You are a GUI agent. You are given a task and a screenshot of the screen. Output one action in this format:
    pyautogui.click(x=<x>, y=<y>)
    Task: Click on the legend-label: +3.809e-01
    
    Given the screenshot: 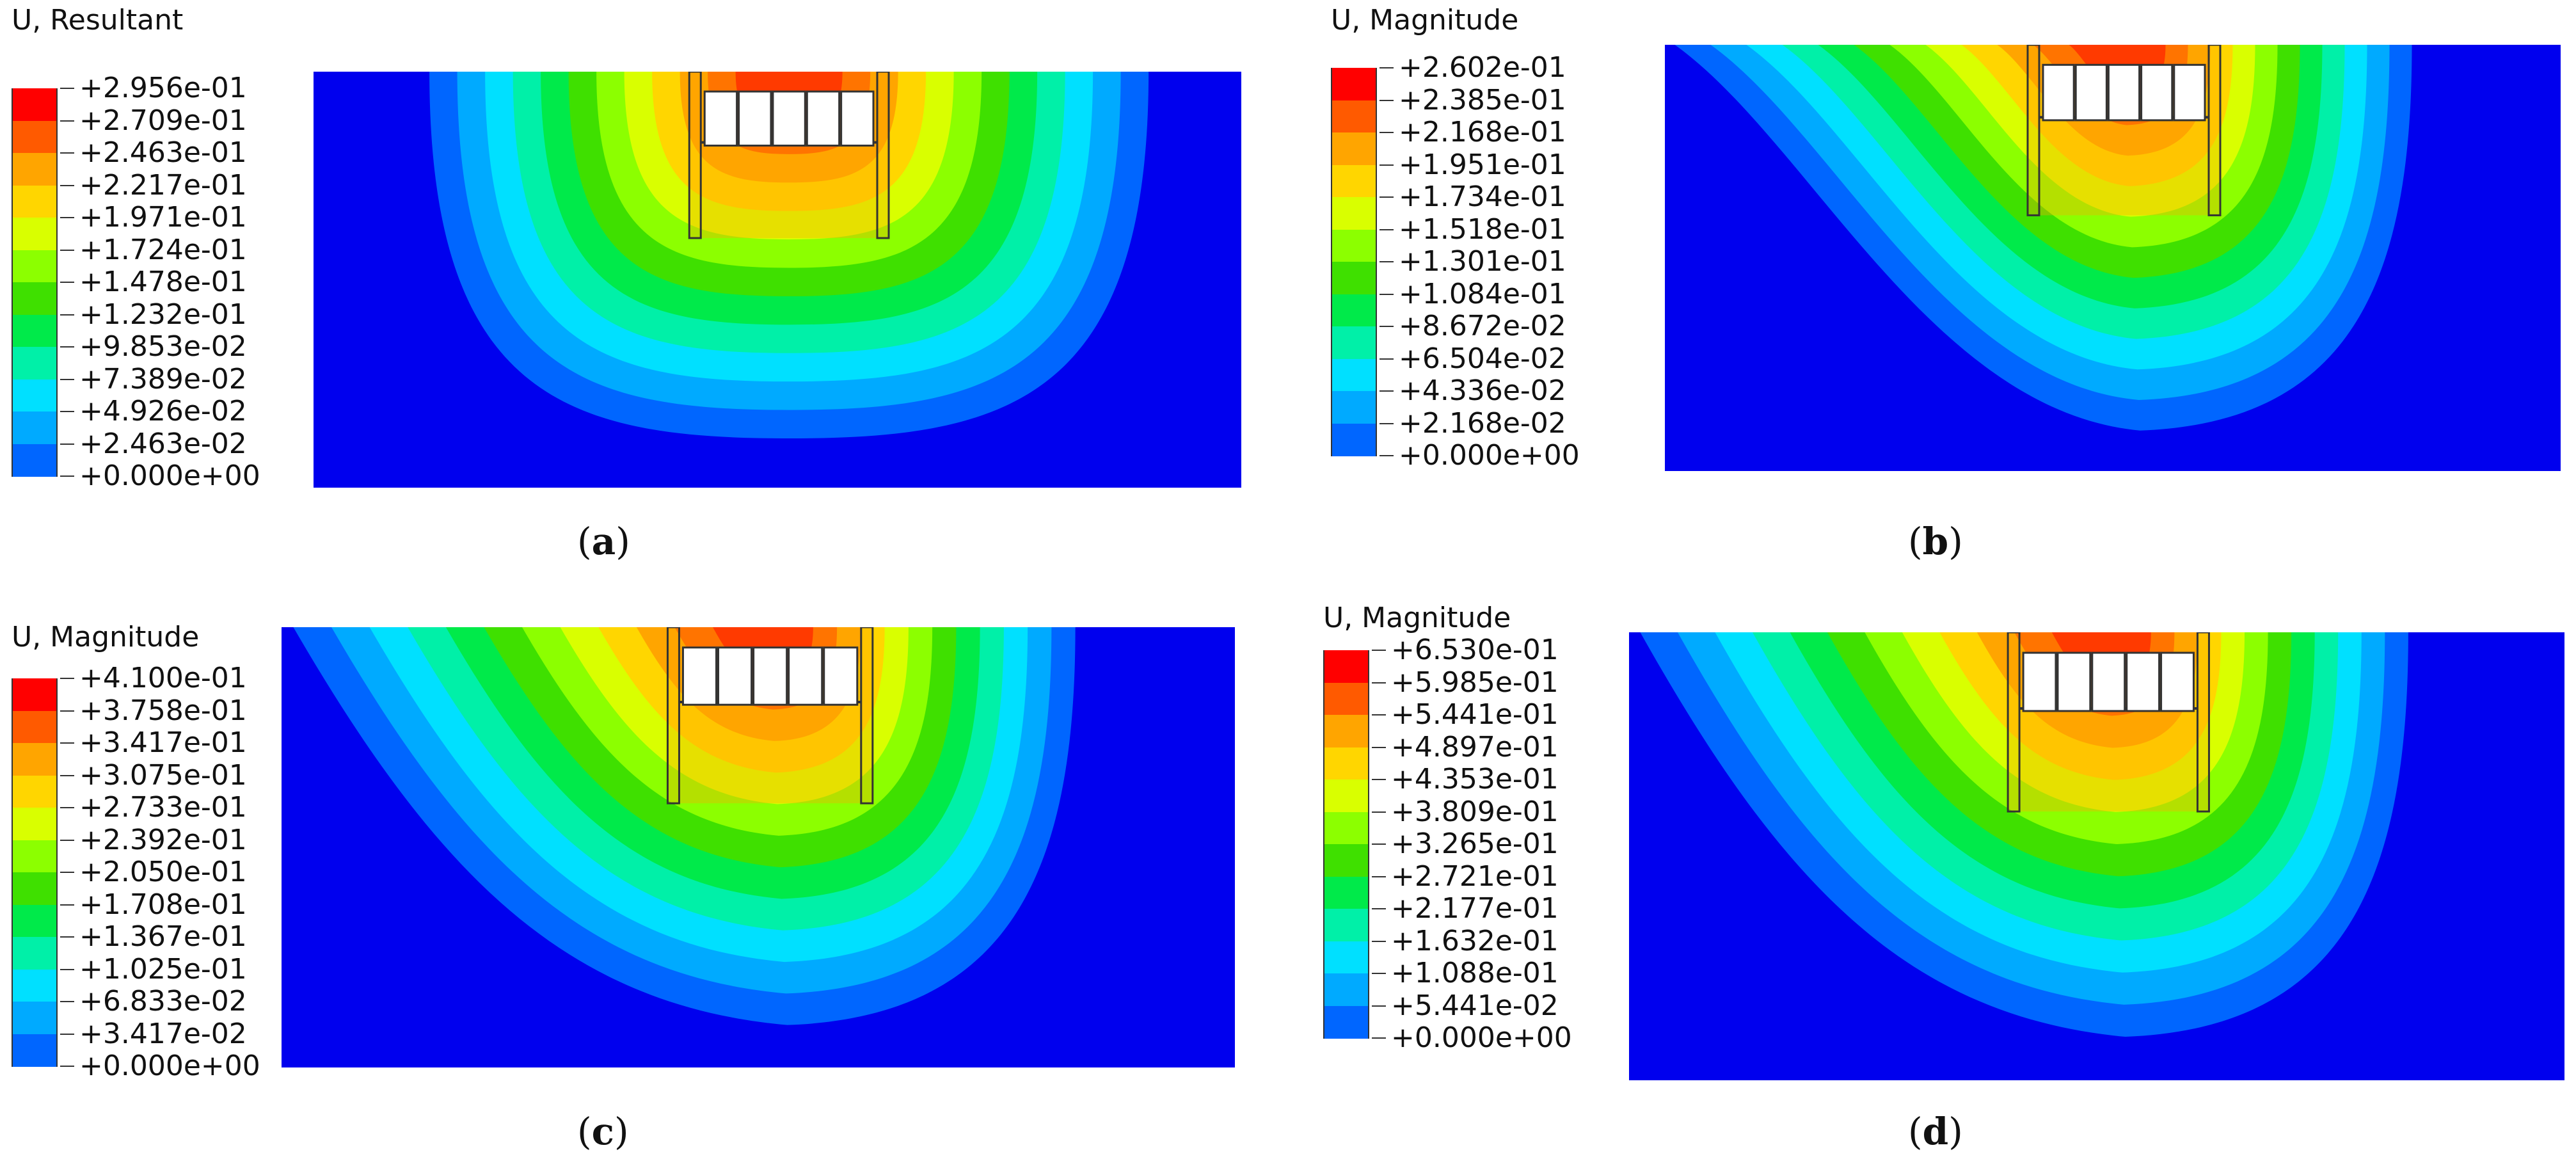 What is the action you would take?
    pyautogui.click(x=1475, y=812)
    